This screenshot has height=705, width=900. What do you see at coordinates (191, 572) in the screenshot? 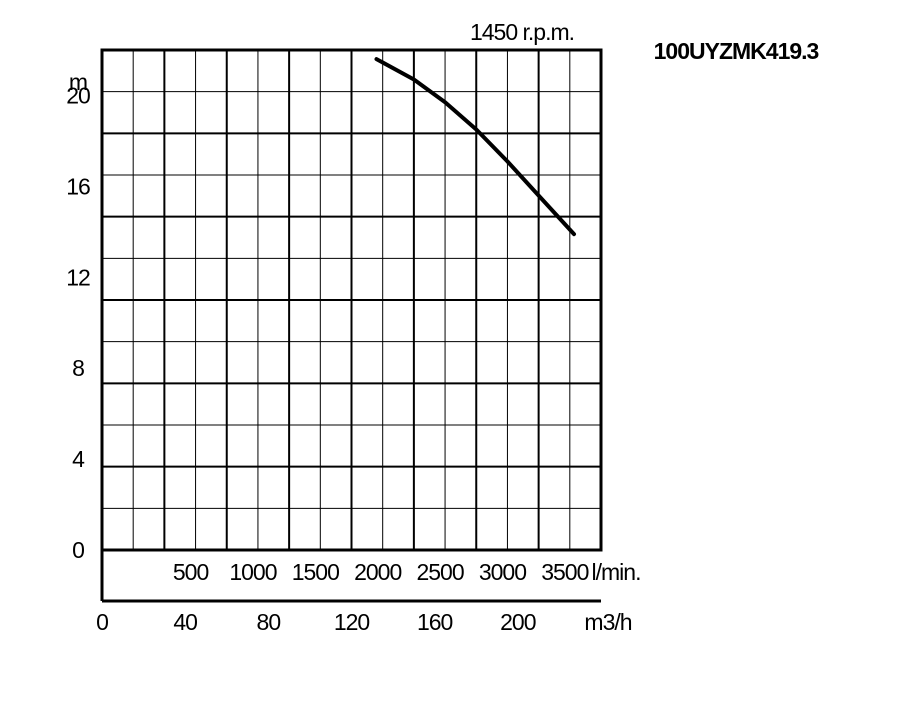
I see `x2-tick-label: 500` at bounding box center [191, 572].